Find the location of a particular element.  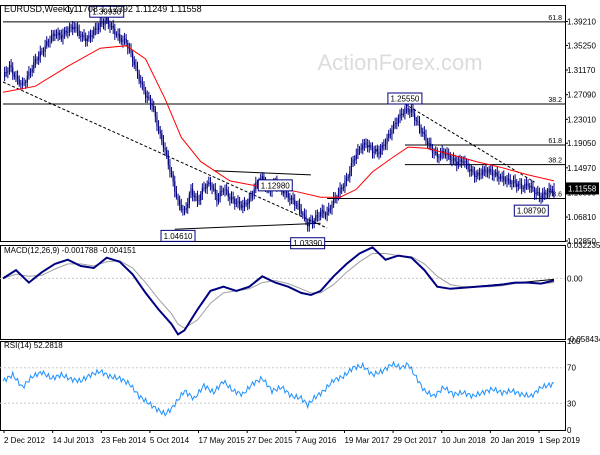

time-axis-label: 27 Dec 2015 is located at coordinates (270, 440).